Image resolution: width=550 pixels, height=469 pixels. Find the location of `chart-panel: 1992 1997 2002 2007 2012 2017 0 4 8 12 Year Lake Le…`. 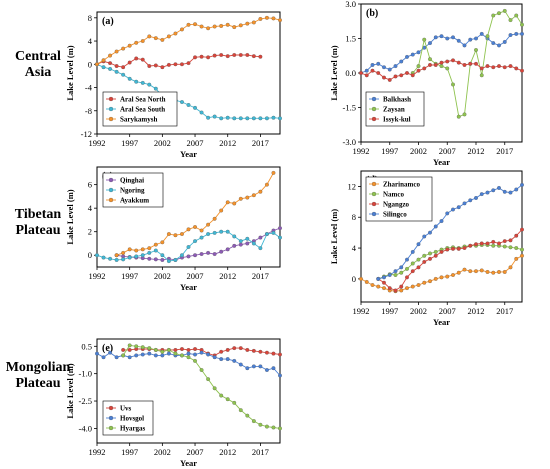

chart-panel: 1992 1997 2002 2007 2012 2017 0 4 8 12 Year Lake Le… is located at coordinates (426, 248).